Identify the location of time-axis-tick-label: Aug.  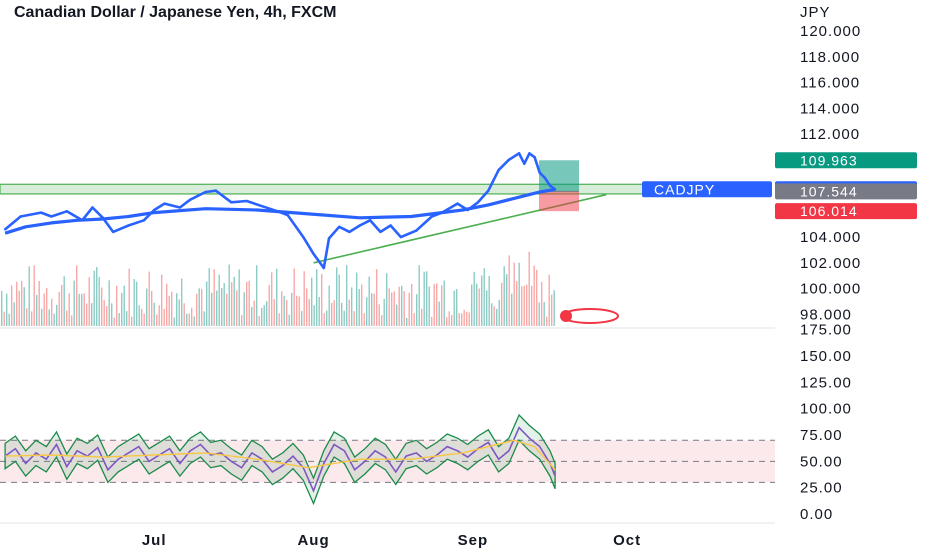
(313, 540).